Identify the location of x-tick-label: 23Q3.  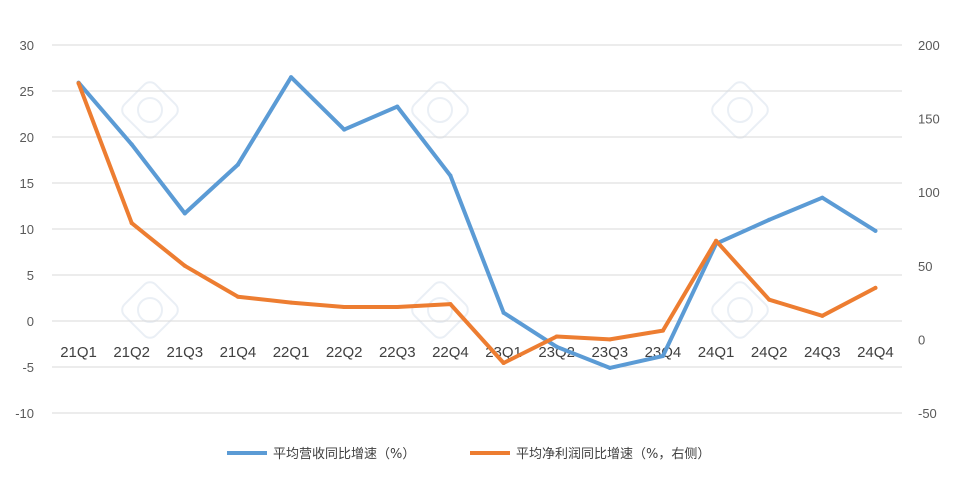
(609, 352).